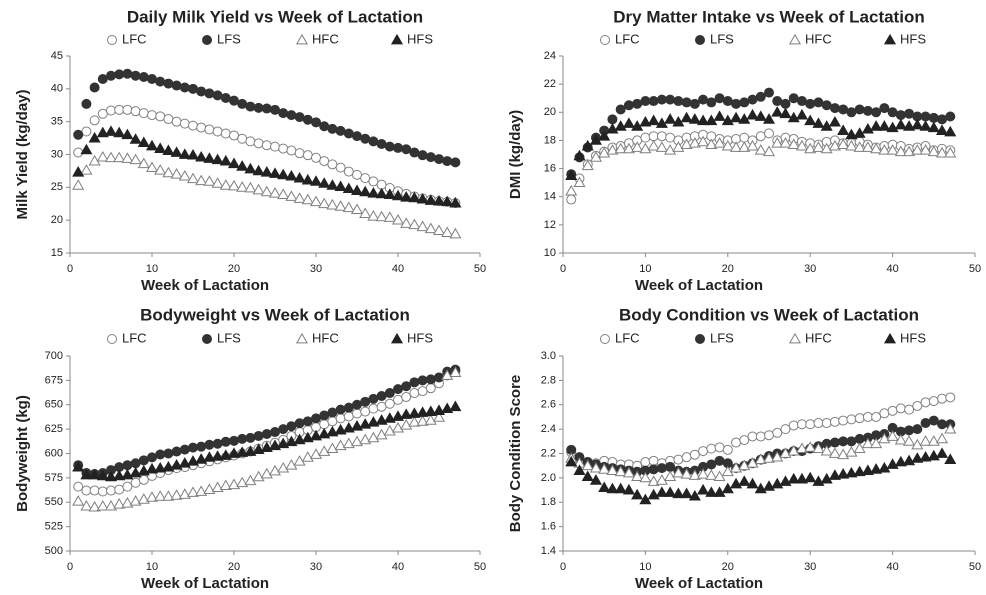 This screenshot has width=986, height=595. Describe the element at coordinates (70, 269) in the screenshot. I see `x-tick-label: 0` at that location.